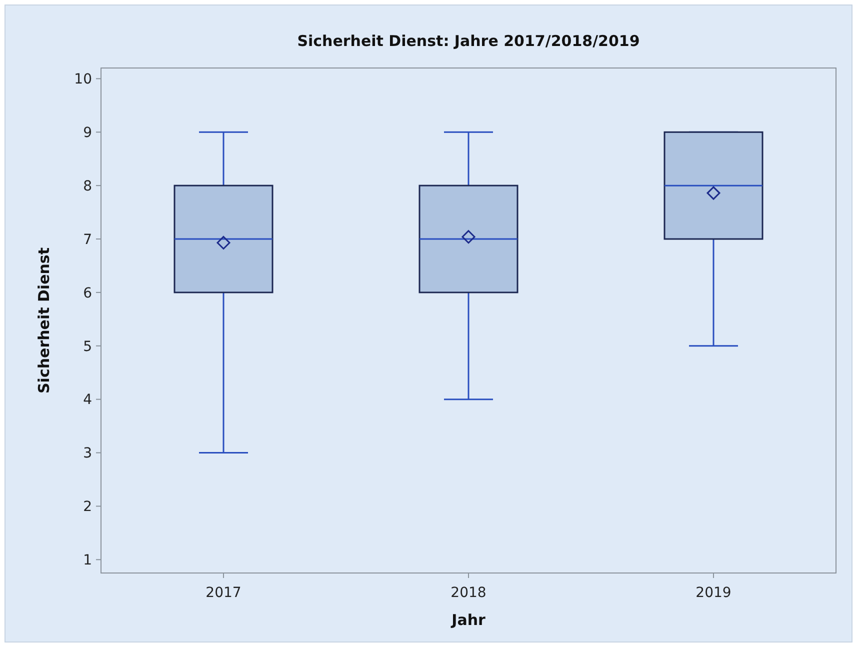 The image size is (857, 649). Describe the element at coordinates (87, 346) in the screenshot. I see `y-tick-label: 5` at that location.